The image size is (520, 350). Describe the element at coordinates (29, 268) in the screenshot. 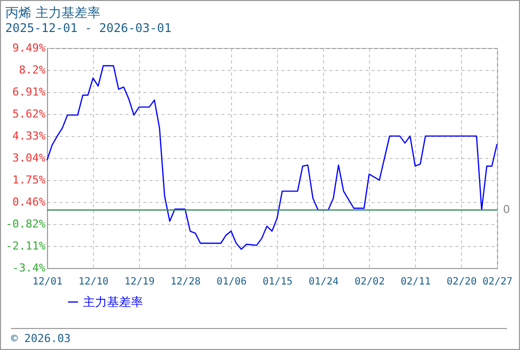

I see `y-tick-label: -3.4%` at that location.